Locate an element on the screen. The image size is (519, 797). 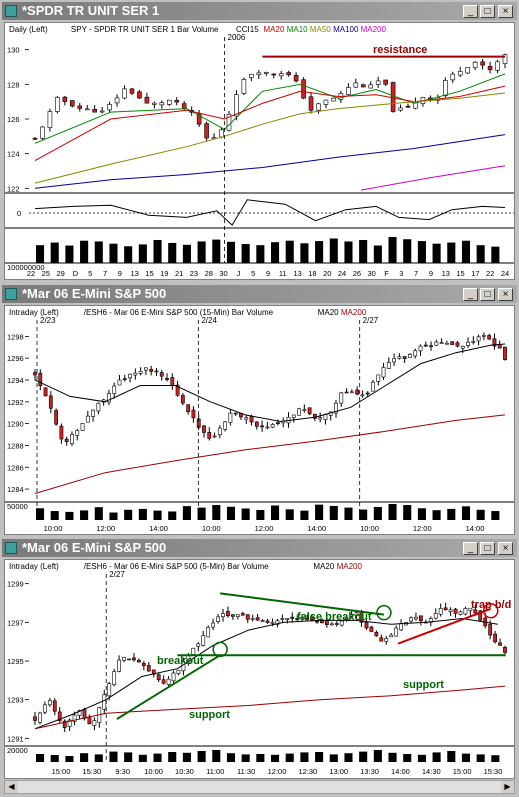
highlight-circle is located at coordinates (220, 649).